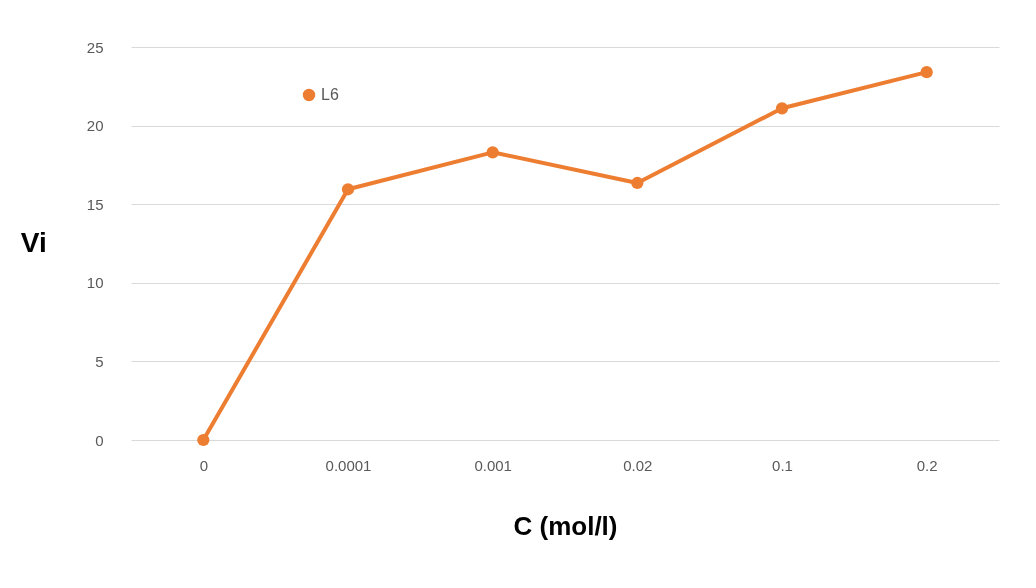 The width and height of the screenshot is (1036, 588). I want to click on x-tick-label: 0.02, so click(638, 465).